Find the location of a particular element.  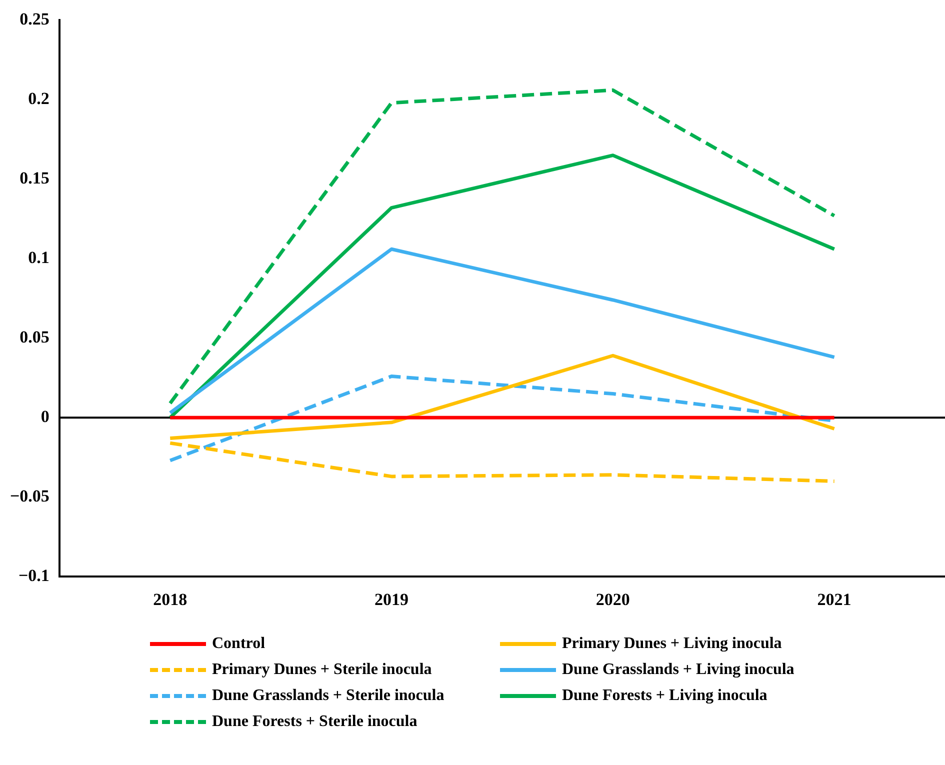

y-tick-label: 0.05 is located at coordinates (35, 337).